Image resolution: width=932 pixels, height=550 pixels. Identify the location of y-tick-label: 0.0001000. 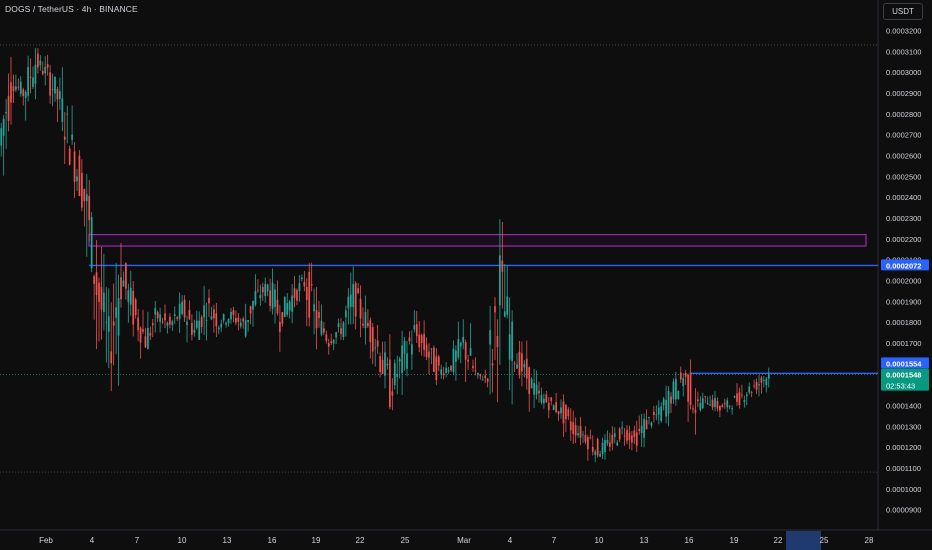
(903, 489).